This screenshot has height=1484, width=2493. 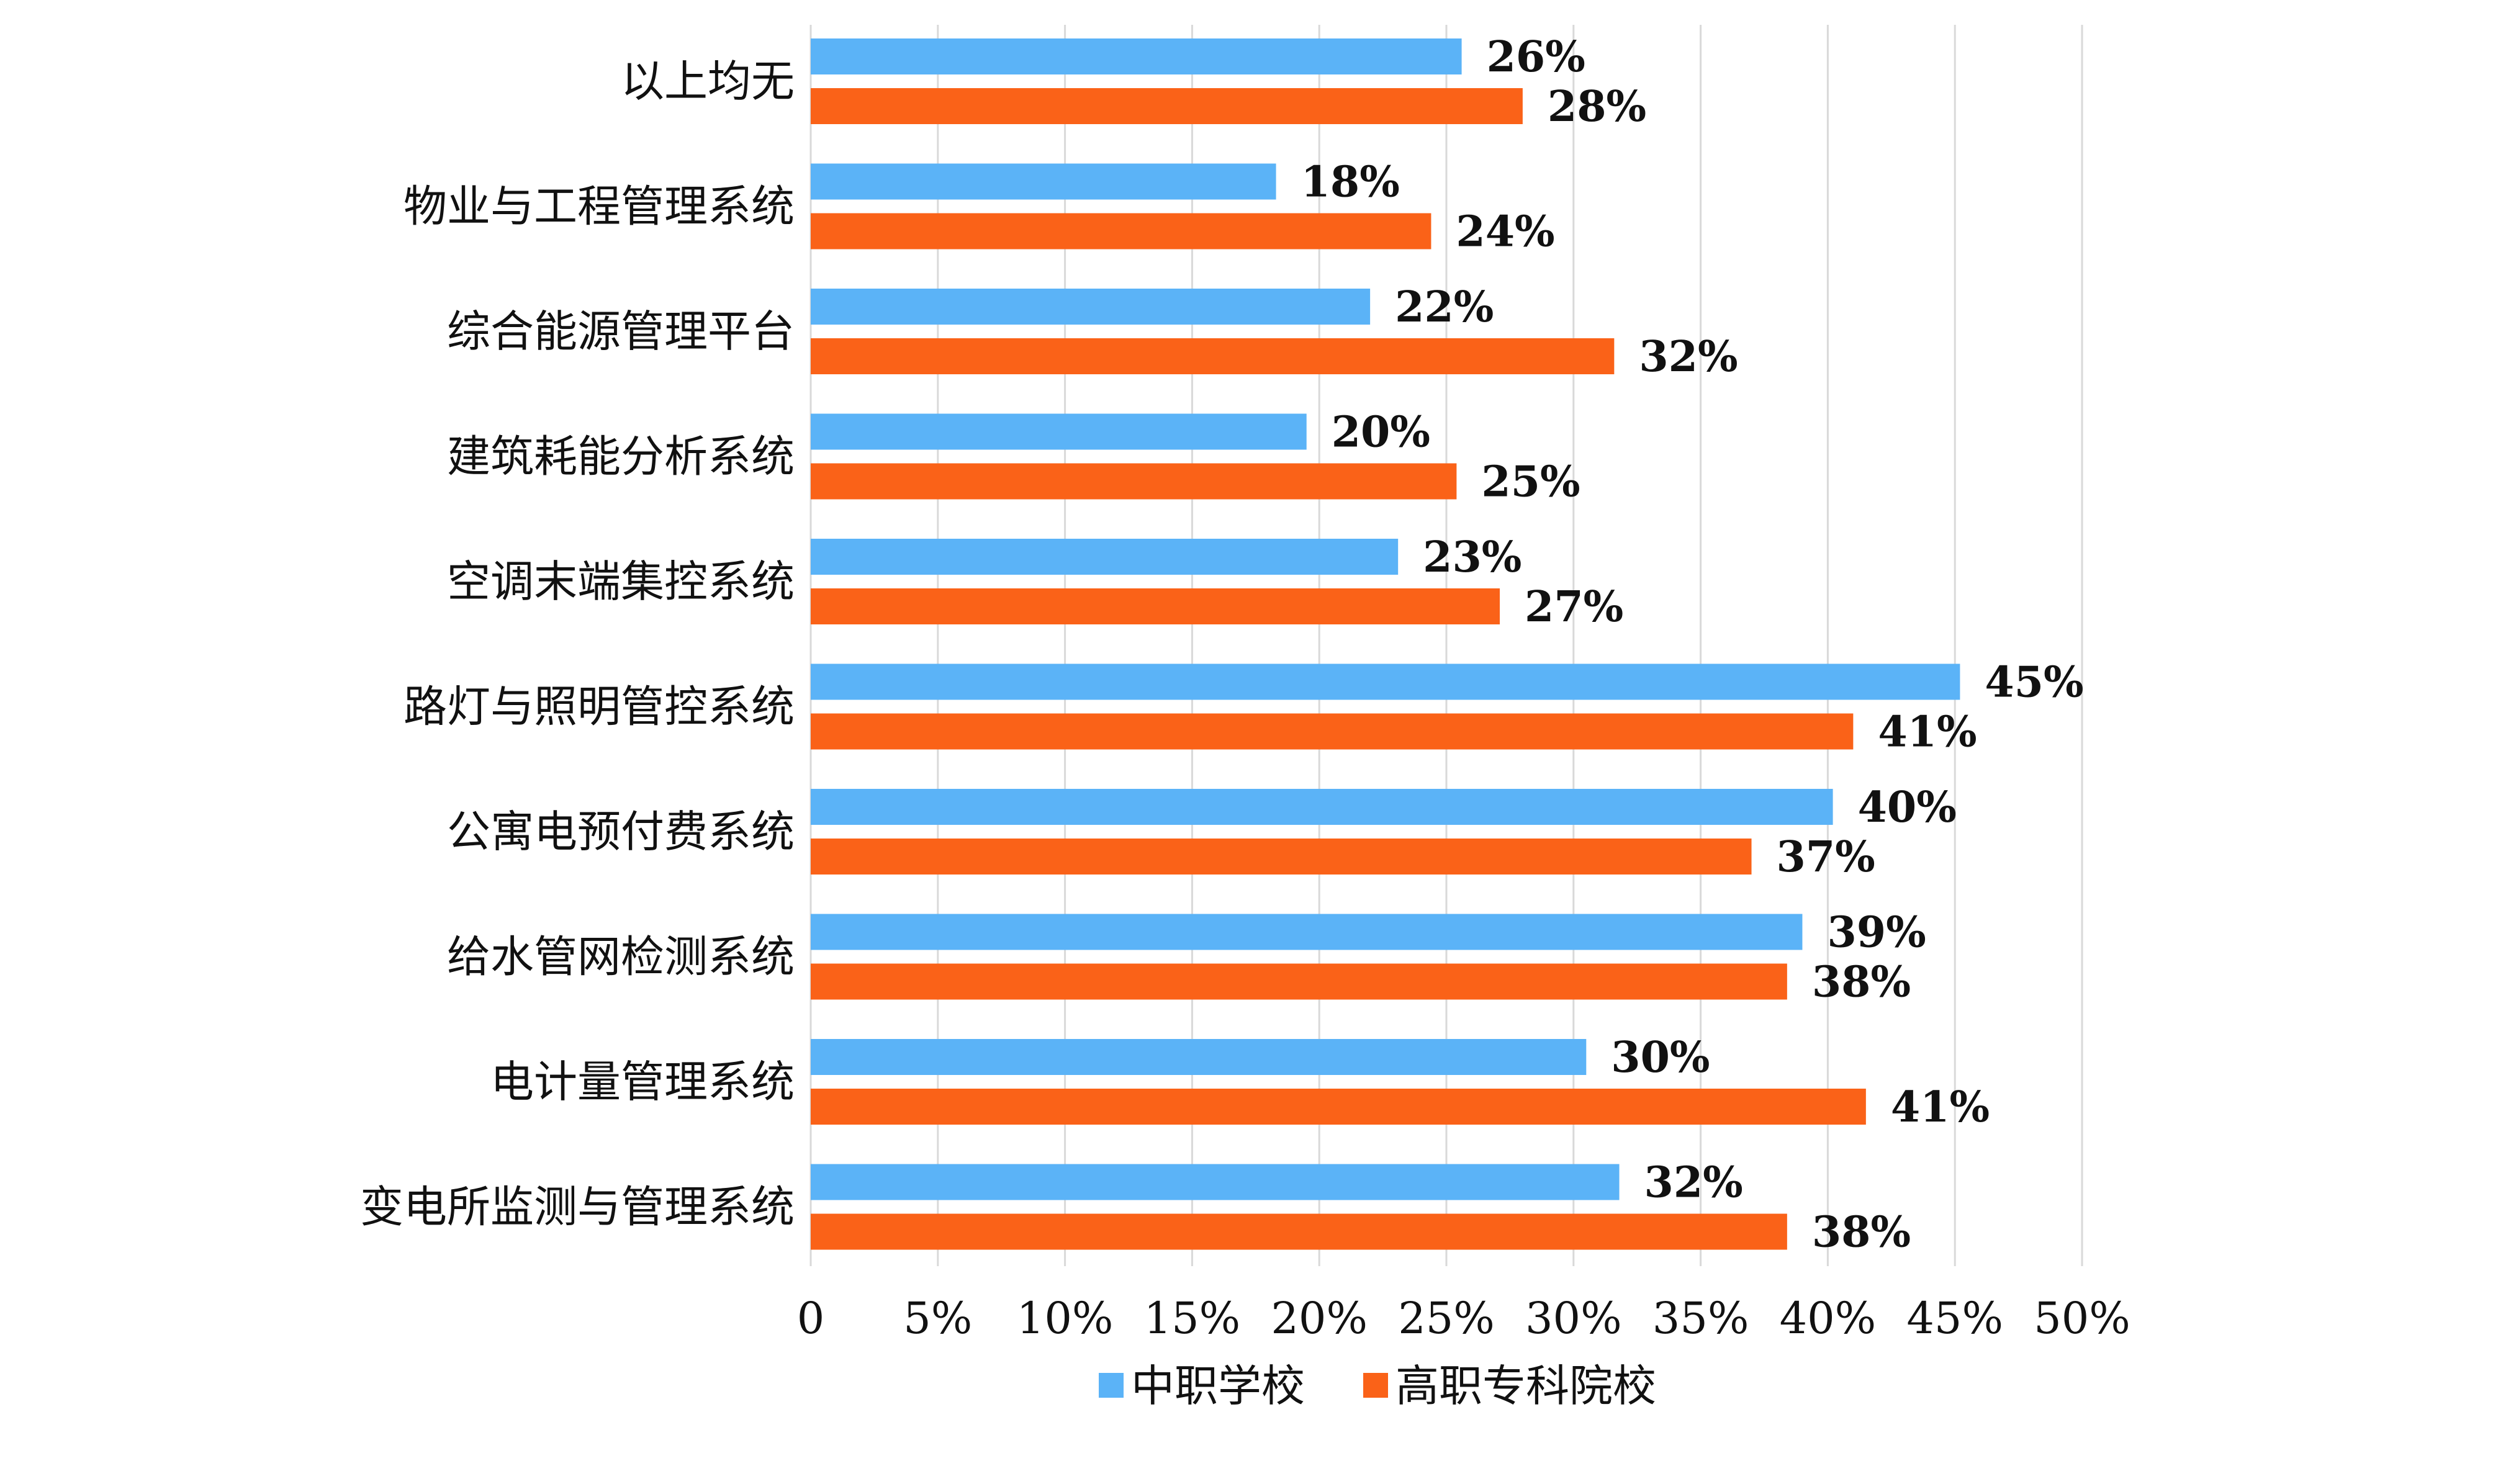 I want to click on legend-label: 高职专科院校, so click(x=1525, y=1385).